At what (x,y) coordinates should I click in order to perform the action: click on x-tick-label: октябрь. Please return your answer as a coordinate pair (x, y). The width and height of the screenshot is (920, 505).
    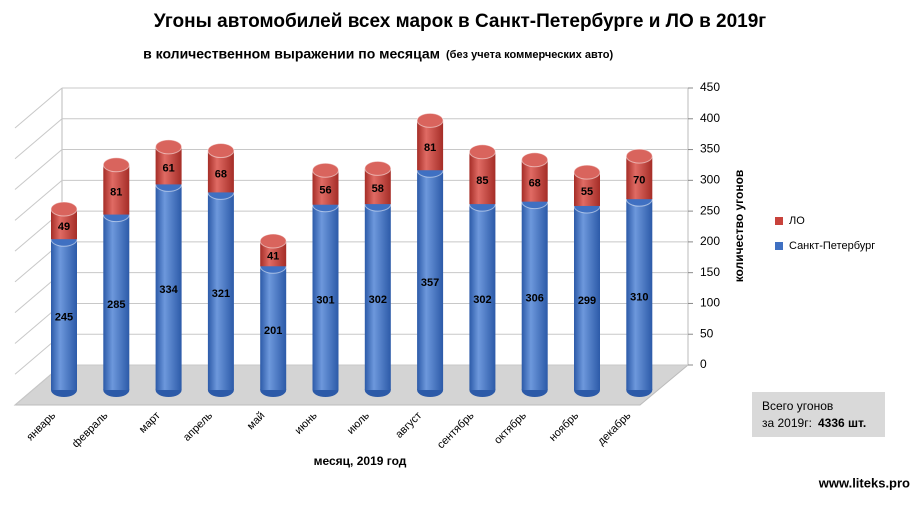
    Looking at the image, I should click on (510, 428).